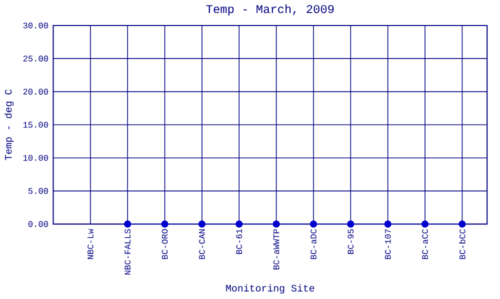 The image size is (500, 299). I want to click on x-tick-label: BC-61, so click(239, 241).